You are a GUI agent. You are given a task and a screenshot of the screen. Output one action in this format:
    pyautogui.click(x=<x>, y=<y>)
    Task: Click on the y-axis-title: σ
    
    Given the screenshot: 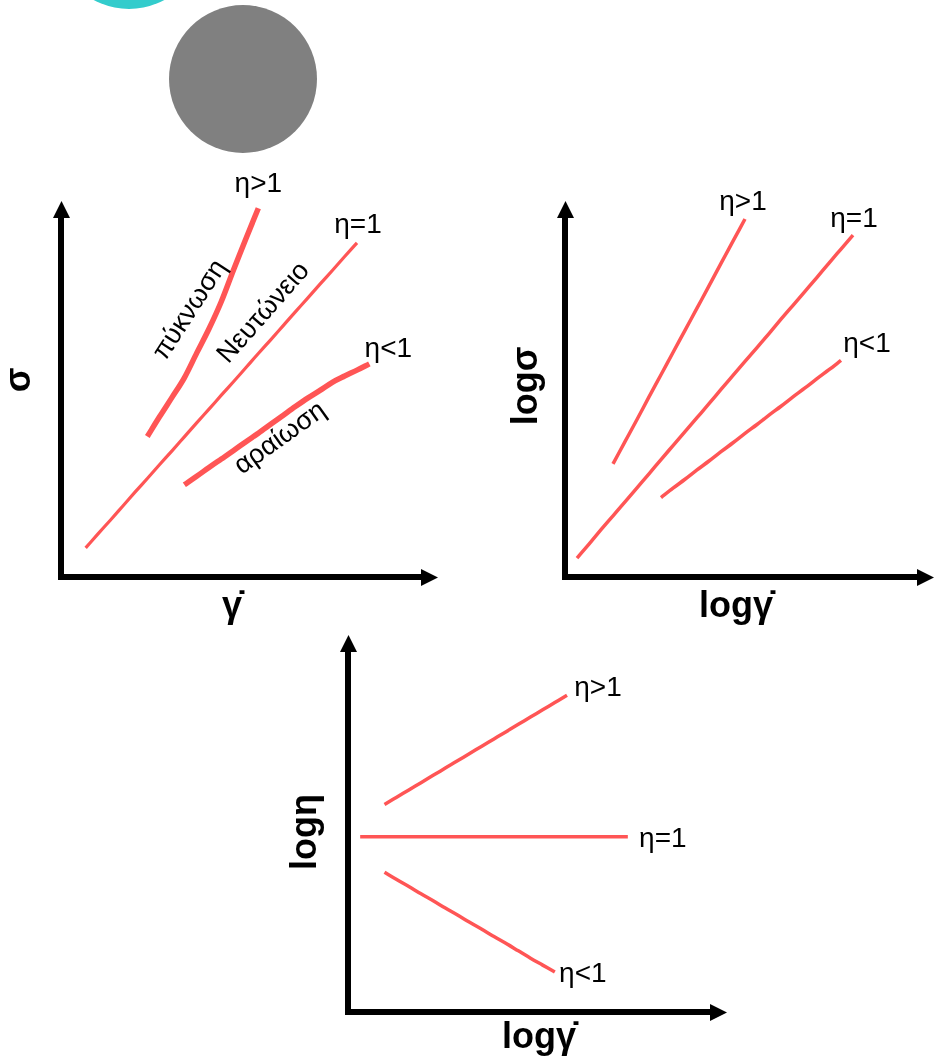 What is the action you would take?
    pyautogui.click(x=19, y=380)
    